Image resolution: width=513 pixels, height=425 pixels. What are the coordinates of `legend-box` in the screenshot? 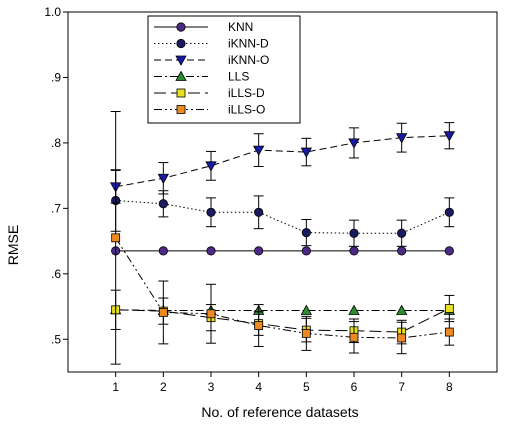 It's located at (224, 69).